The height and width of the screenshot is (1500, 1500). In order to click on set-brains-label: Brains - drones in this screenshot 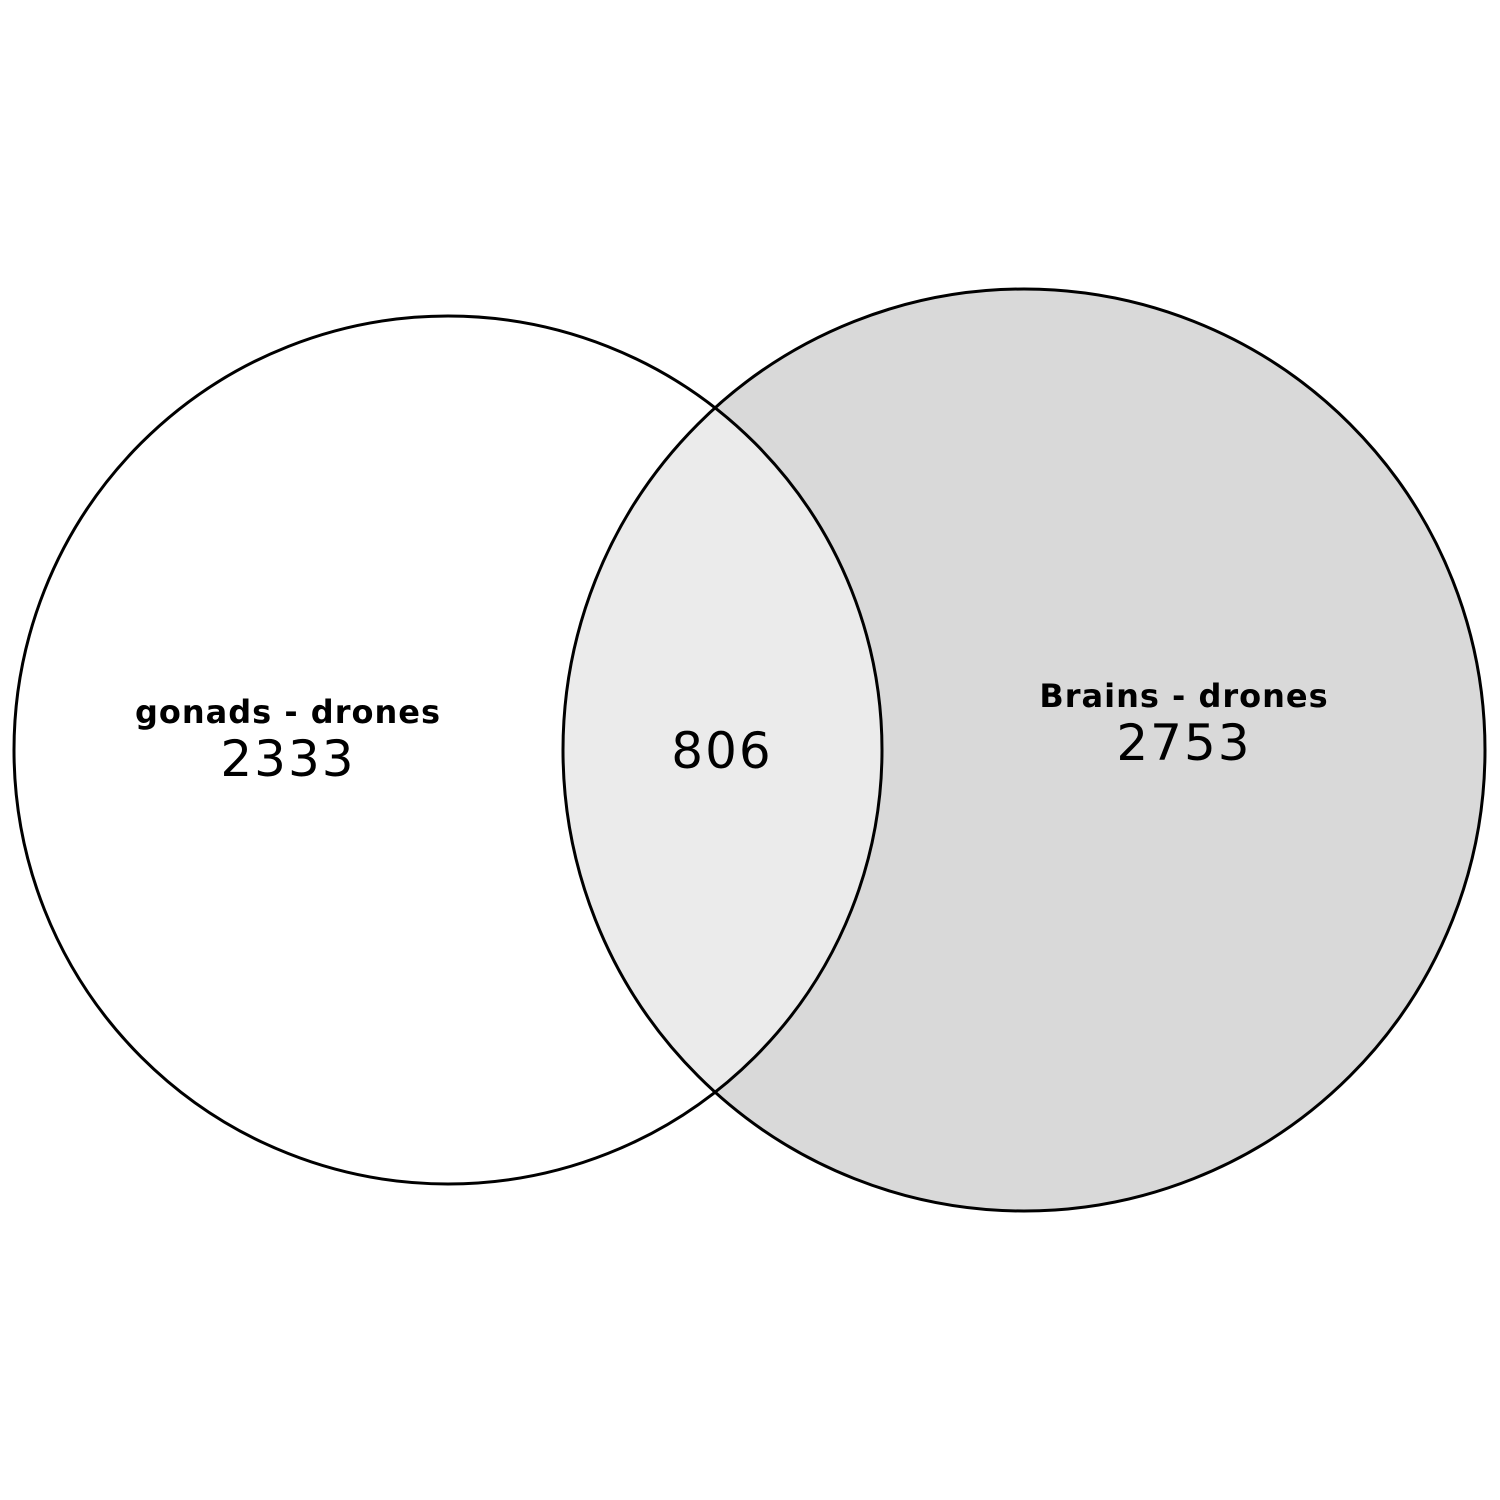, I will do `click(1183, 696)`.